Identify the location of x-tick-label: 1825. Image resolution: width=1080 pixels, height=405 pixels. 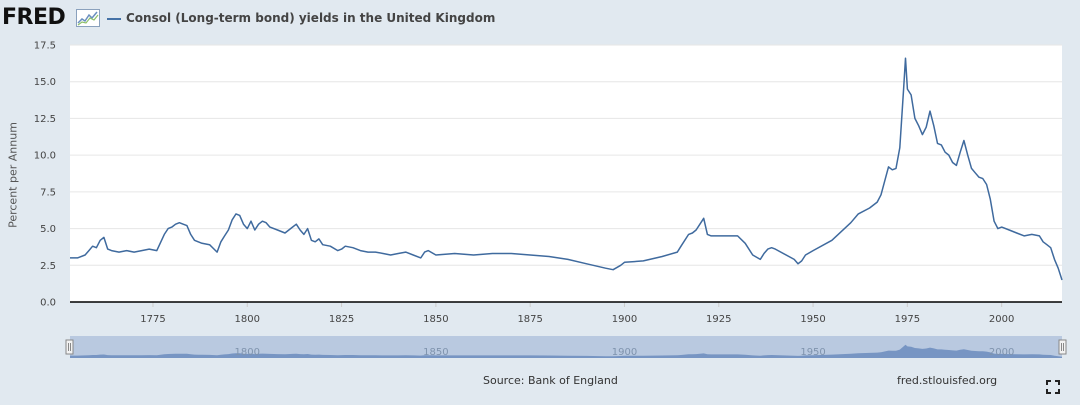
(341, 319).